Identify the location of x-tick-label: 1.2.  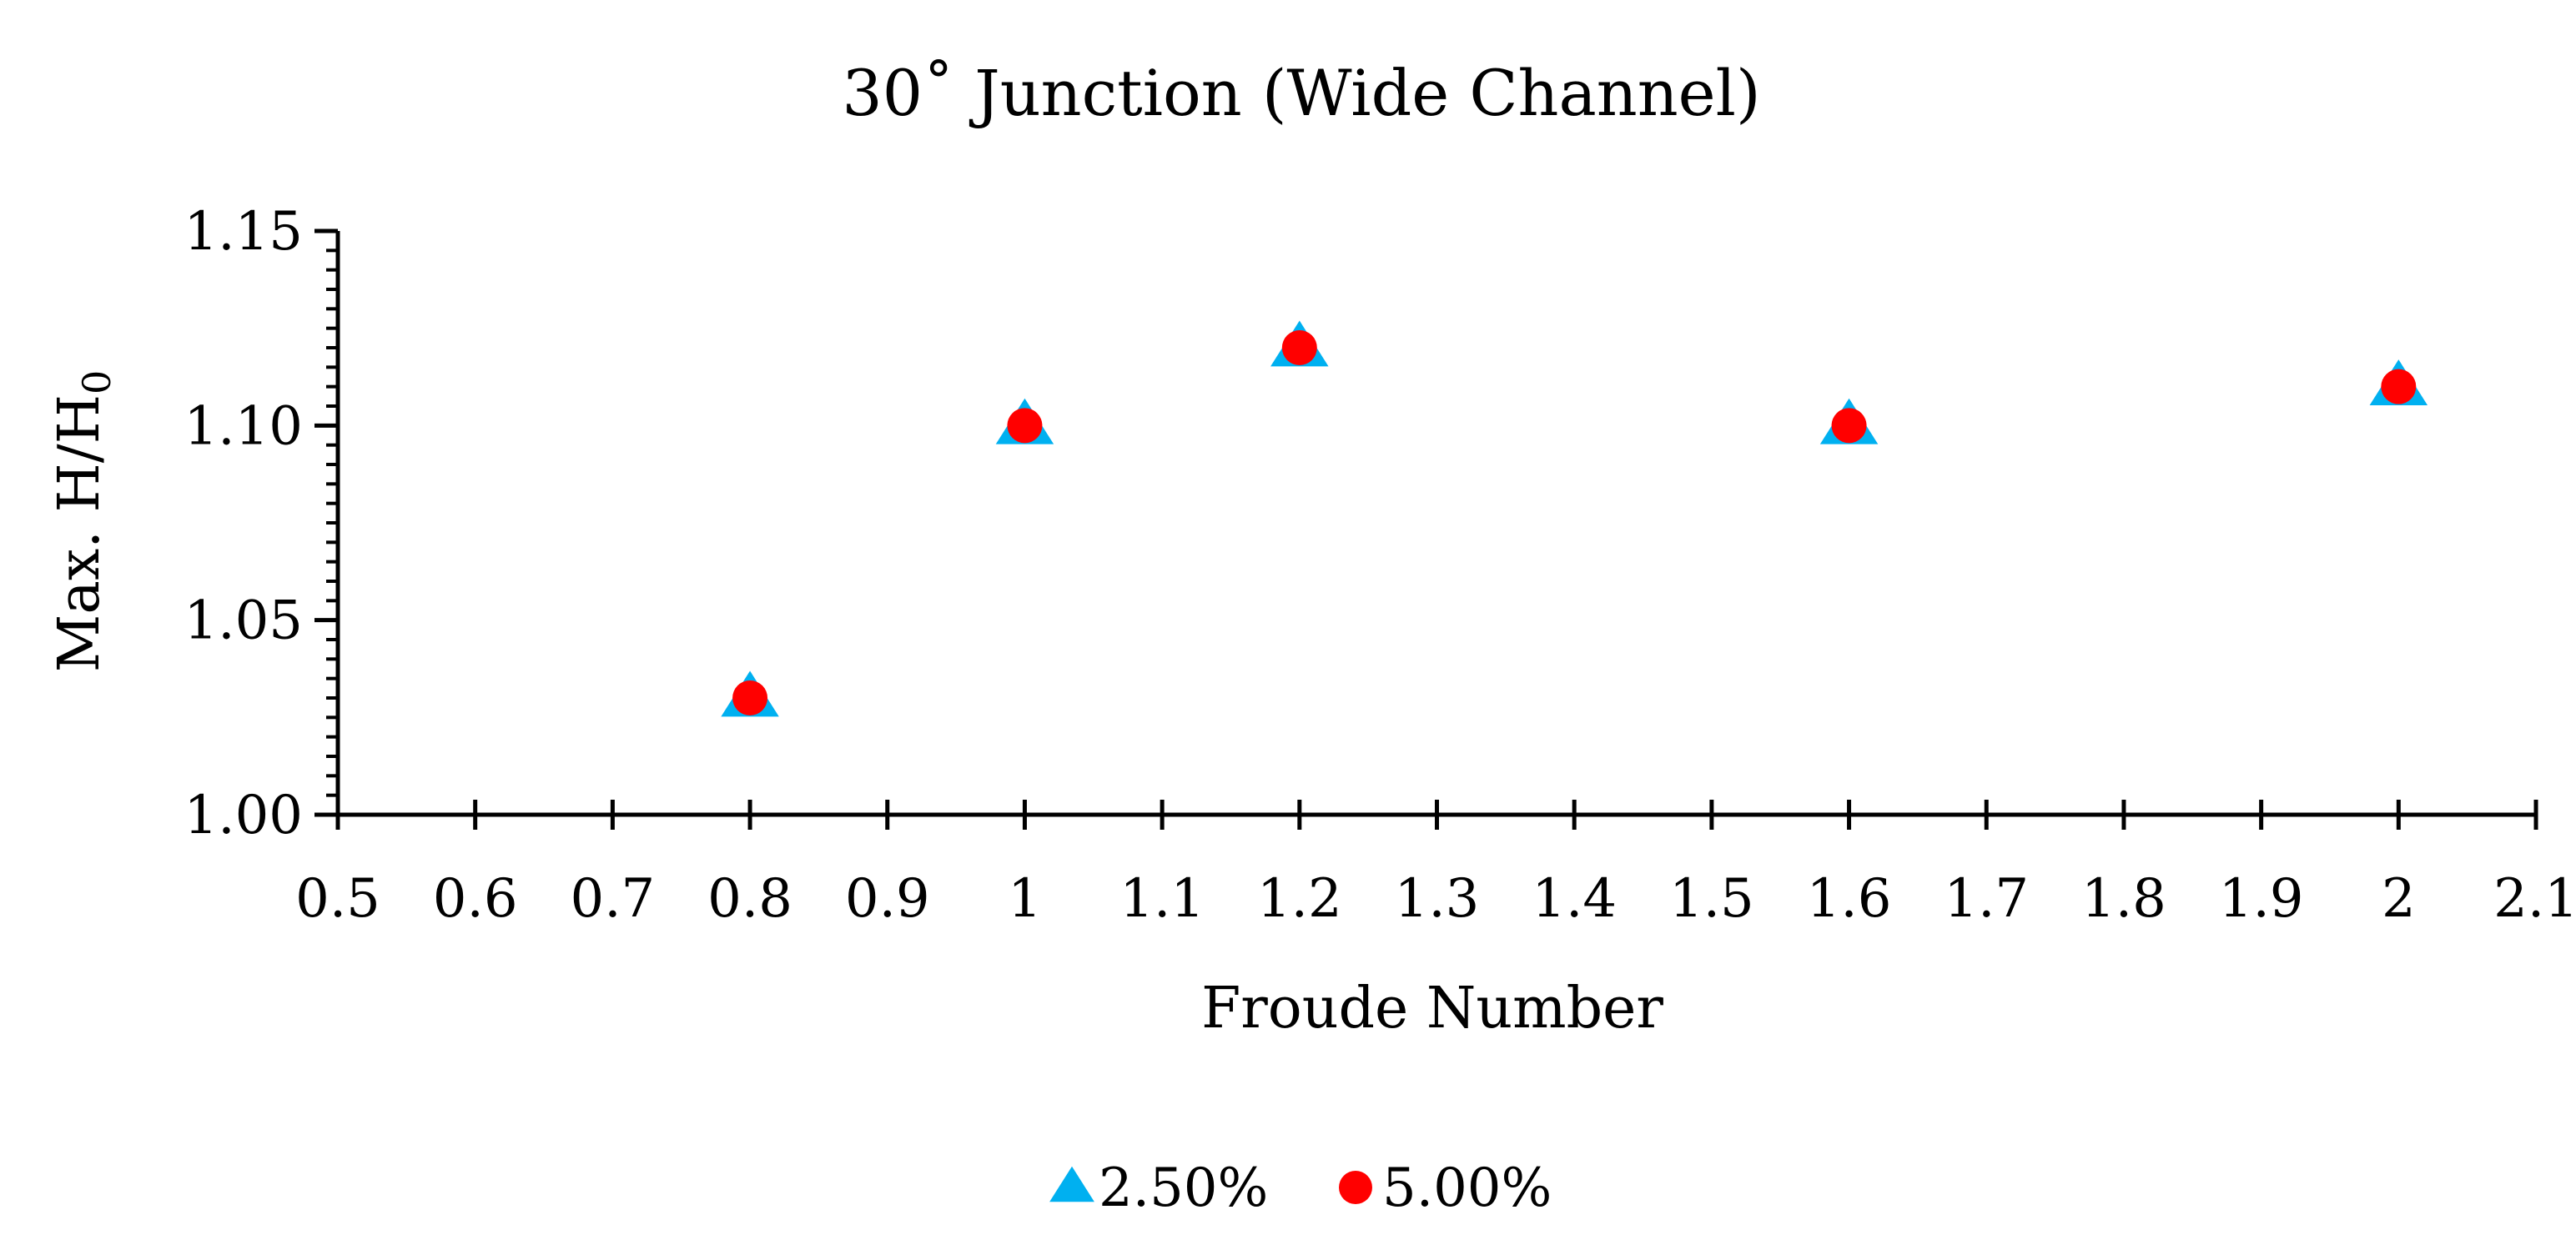
(1299, 899).